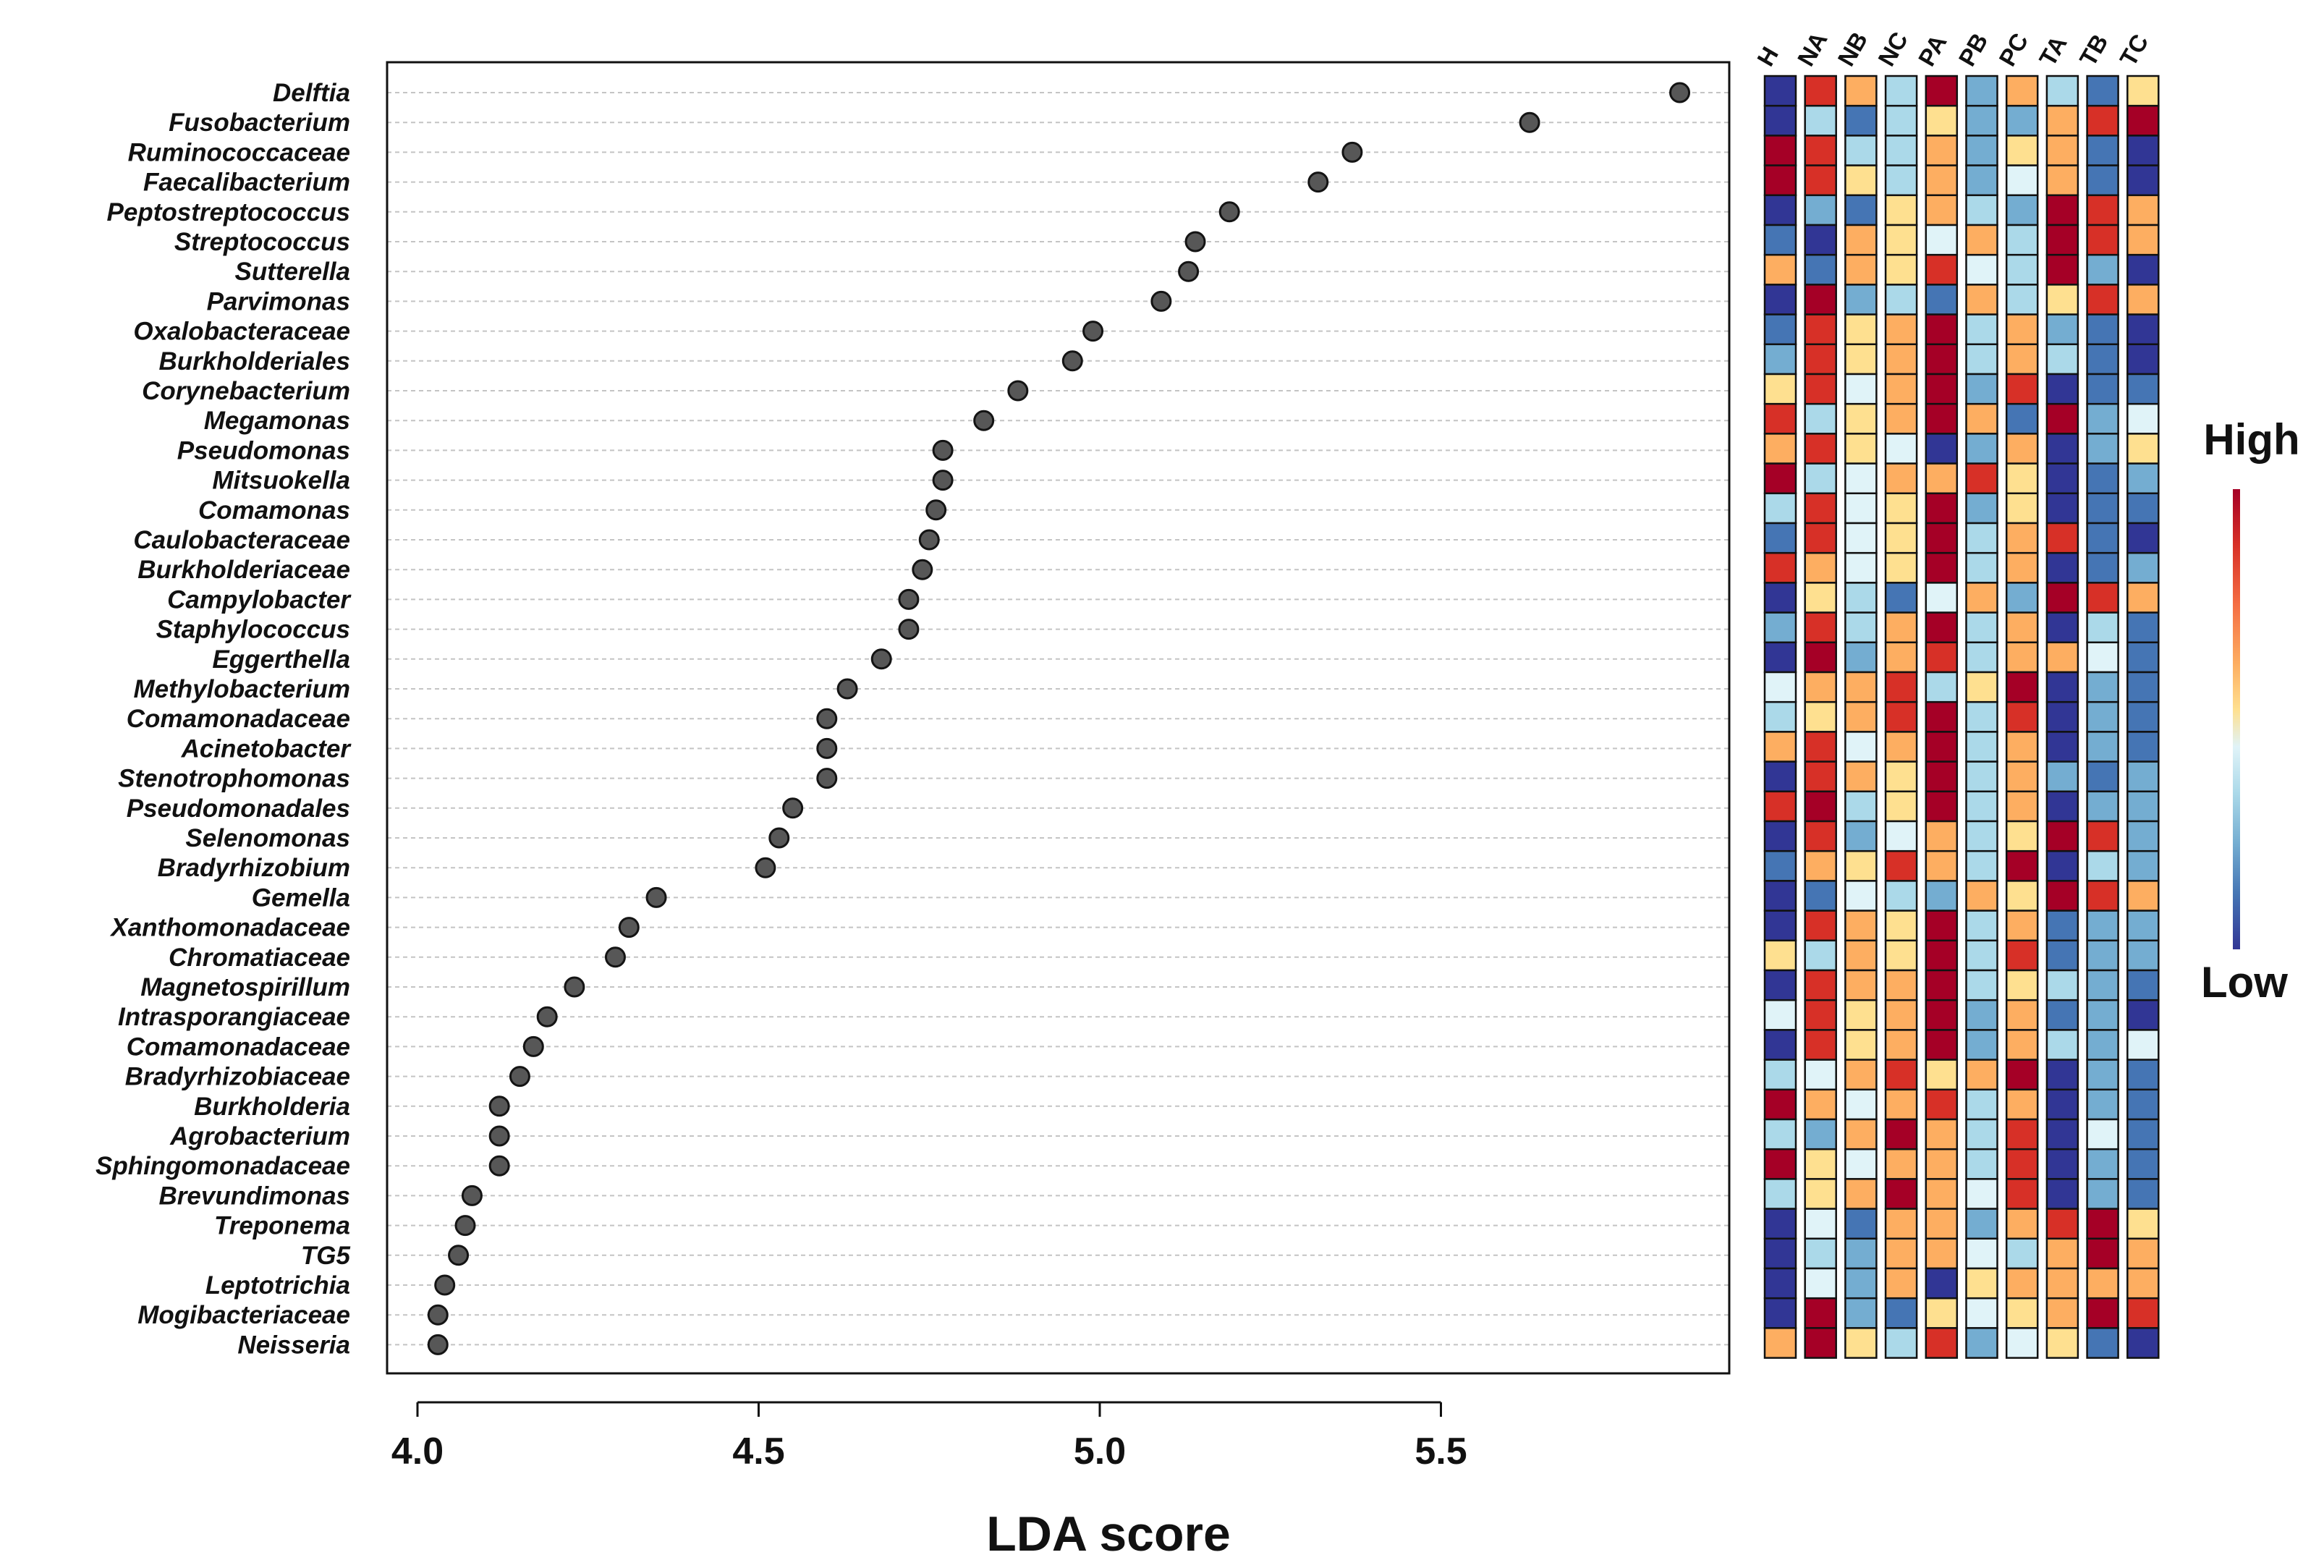  What do you see at coordinates (1100, 1451) in the screenshot?
I see `x-tick-label: 5.0` at bounding box center [1100, 1451].